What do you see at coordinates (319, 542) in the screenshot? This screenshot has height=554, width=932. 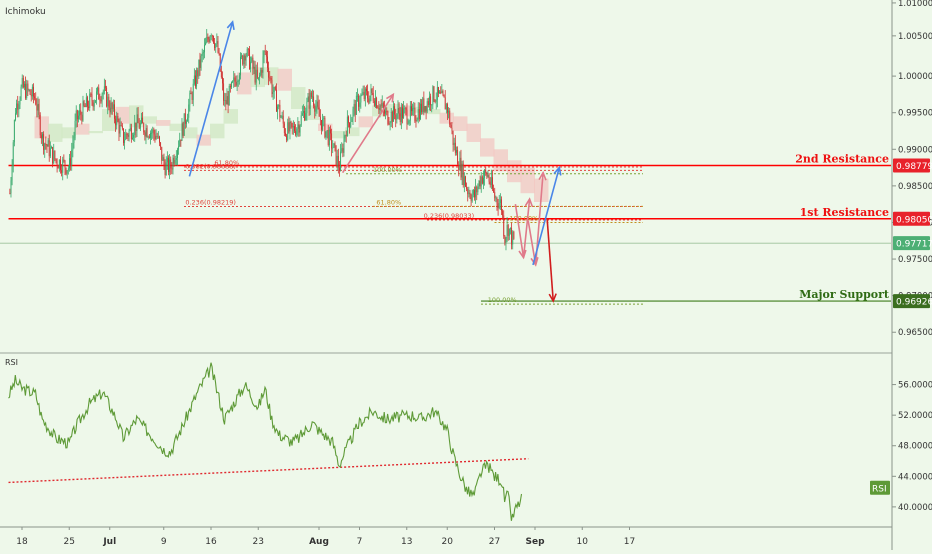 I see `x-tick-label: Aug` at bounding box center [319, 542].